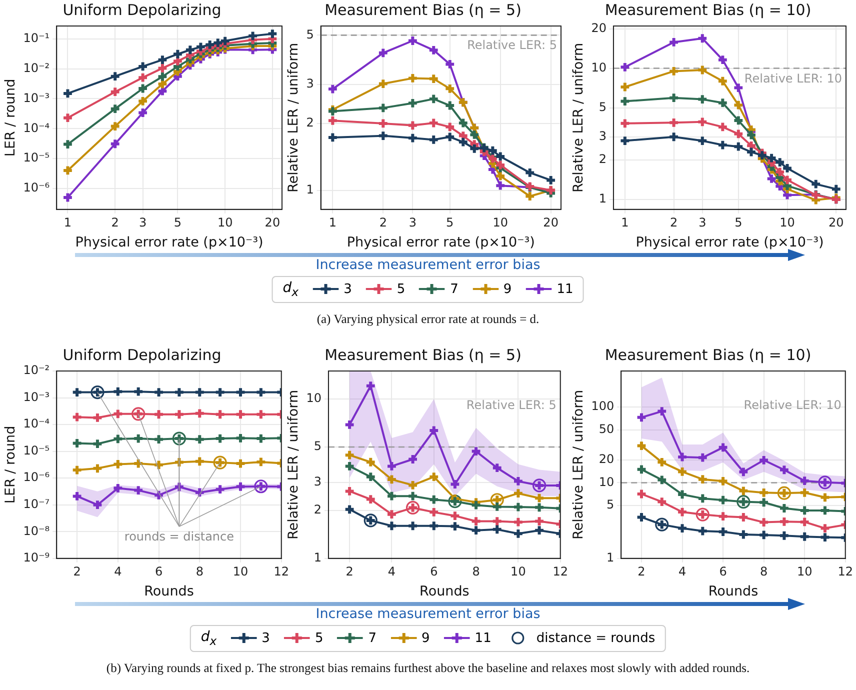  Describe the element at coordinates (423, 355) in the screenshot. I see `chart-title: Measurement Bias (η = 5)` at that location.